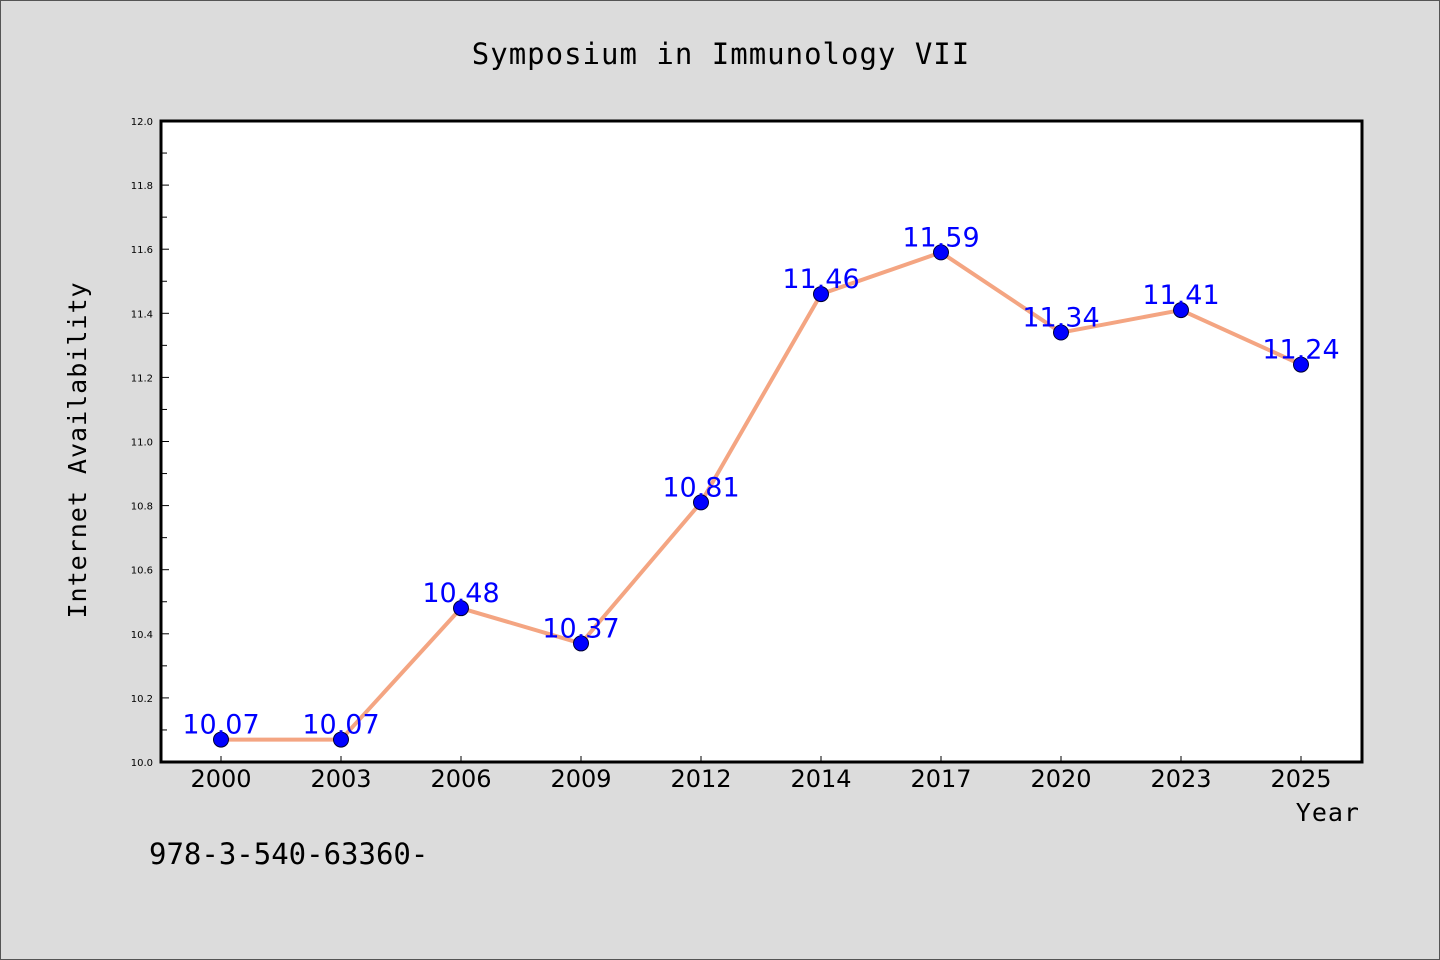  What do you see at coordinates (77, 449) in the screenshot?
I see `y-axis-label: Internet Availability` at bounding box center [77, 449].